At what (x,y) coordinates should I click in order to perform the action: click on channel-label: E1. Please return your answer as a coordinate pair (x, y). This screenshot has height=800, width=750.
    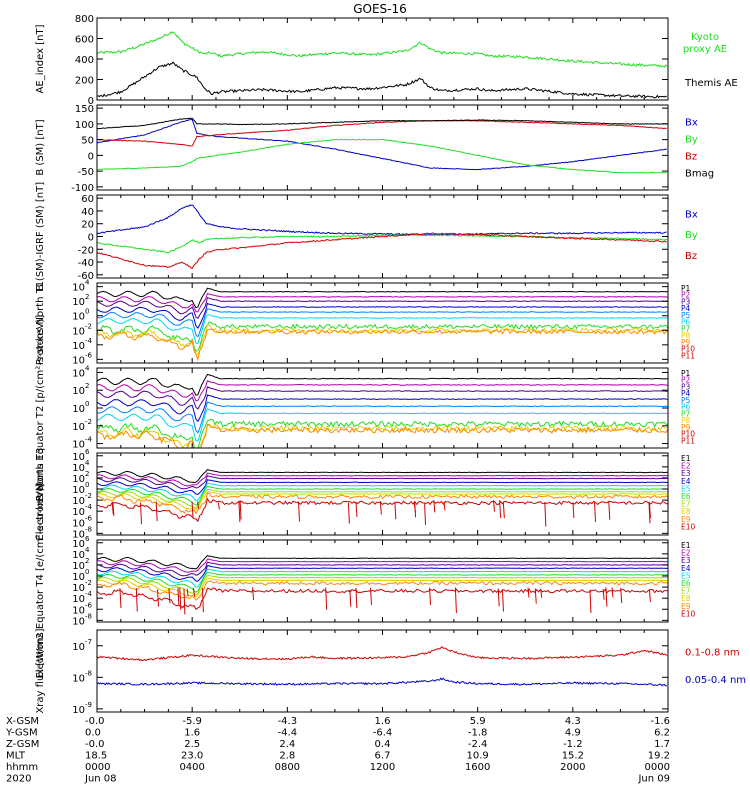
    Looking at the image, I should click on (686, 458).